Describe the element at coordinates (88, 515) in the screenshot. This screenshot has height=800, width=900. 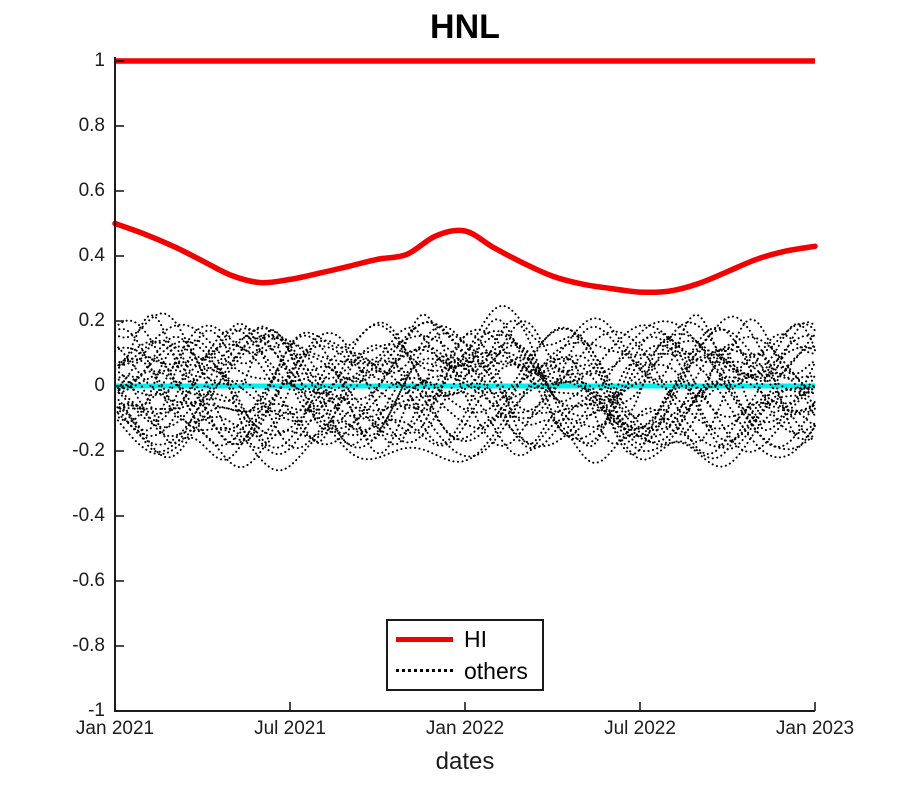
I see `y-tick-label: -0.4` at that location.